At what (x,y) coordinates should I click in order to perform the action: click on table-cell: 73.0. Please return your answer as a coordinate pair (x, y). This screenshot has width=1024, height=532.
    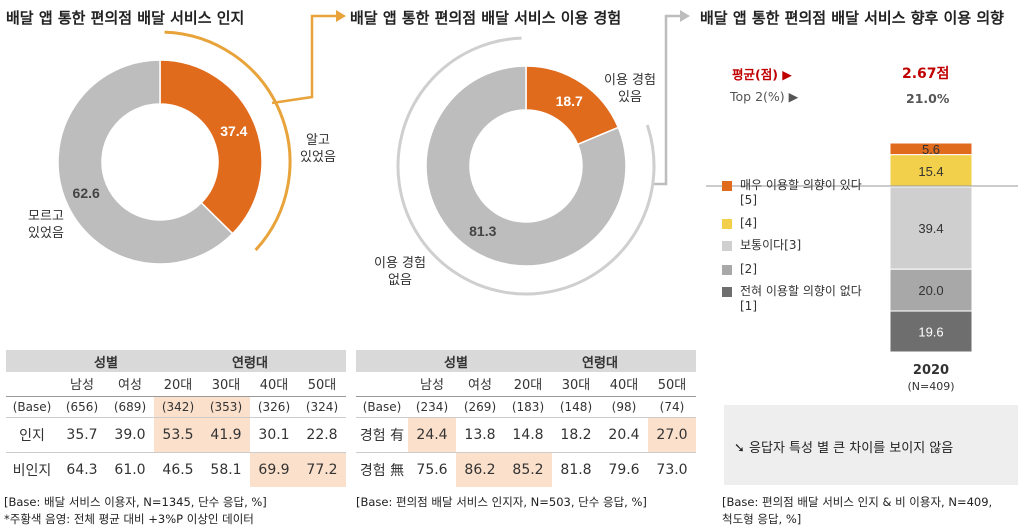
    Looking at the image, I should click on (672, 469).